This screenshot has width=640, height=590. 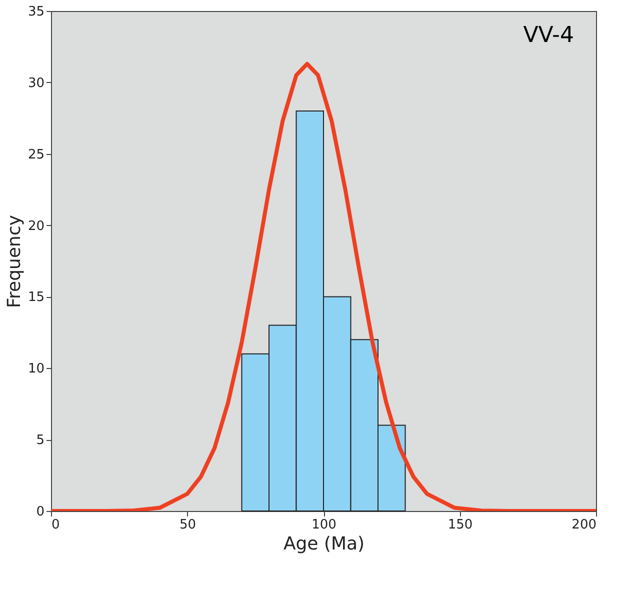 What do you see at coordinates (40, 512) in the screenshot?
I see `y-tick-label: 0` at bounding box center [40, 512].